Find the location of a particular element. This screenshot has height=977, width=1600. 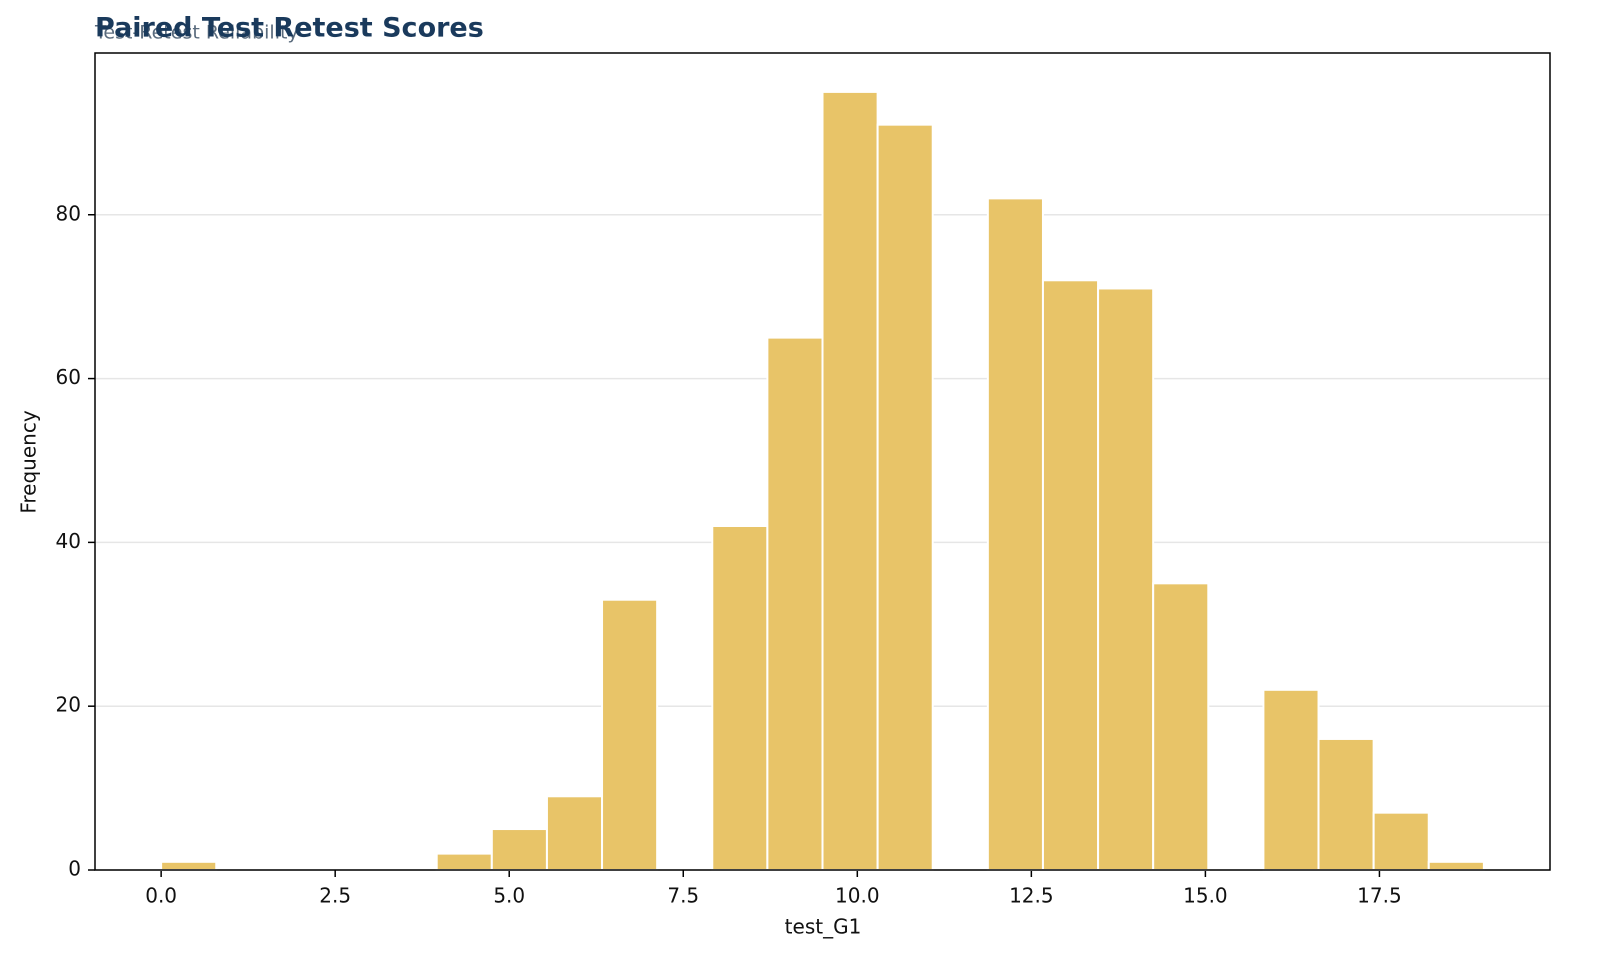

y-axis-label: Frequency is located at coordinates (29, 461).